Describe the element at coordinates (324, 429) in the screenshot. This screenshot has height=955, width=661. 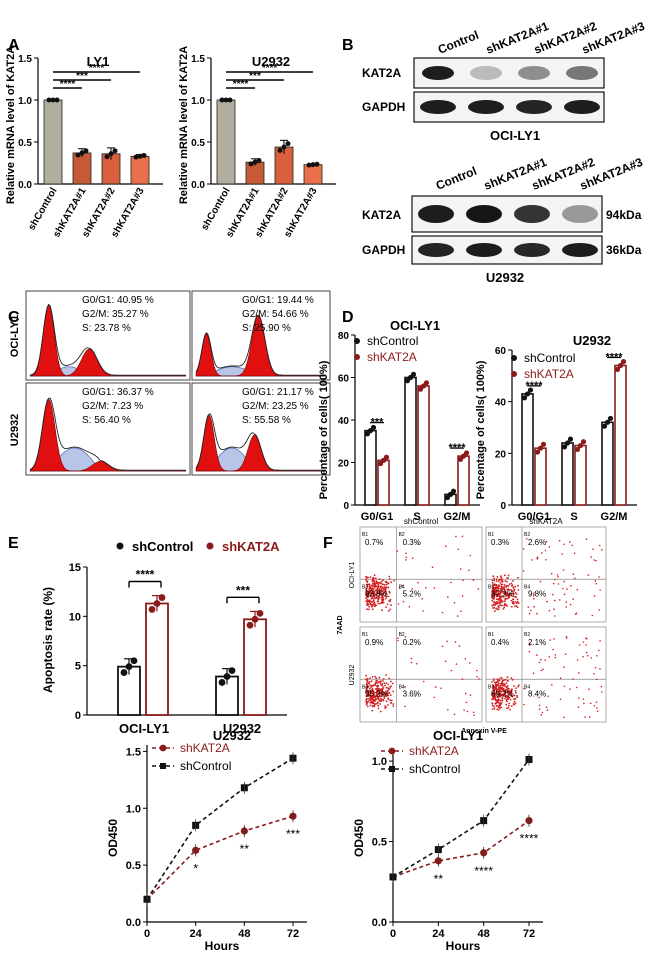
I see `panel-d-chart-0-ylabel: Percentage of cells( 100%)` at that location.